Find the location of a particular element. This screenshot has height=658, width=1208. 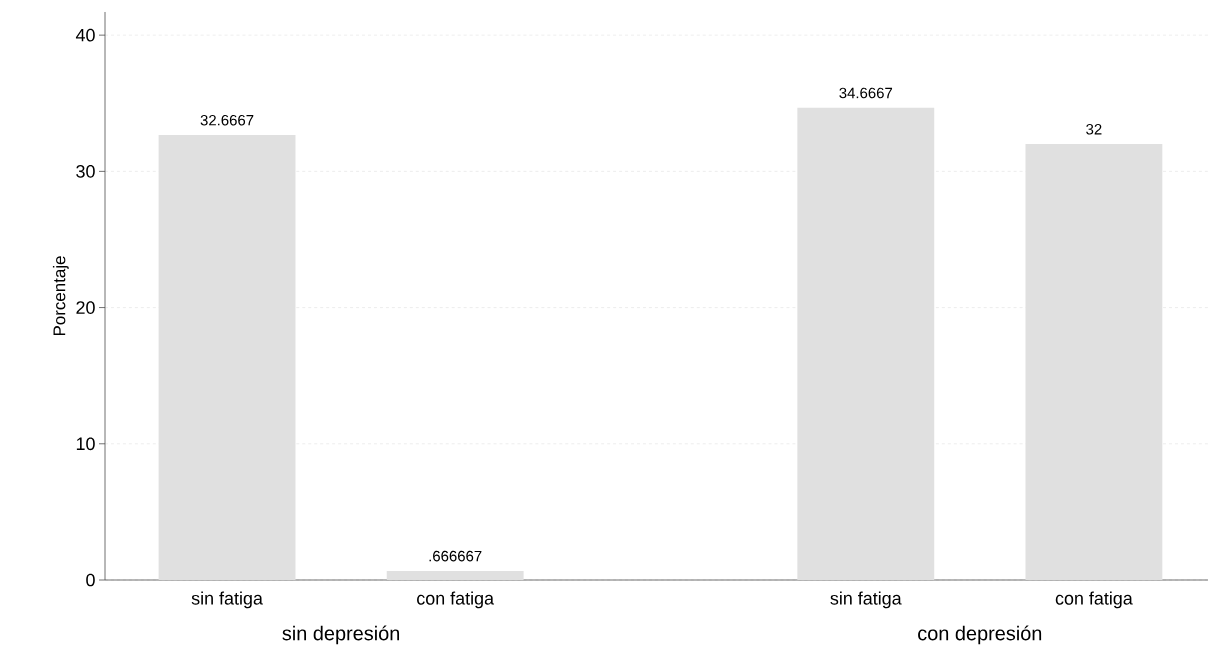

data-label: 32.6667 is located at coordinates (227, 120).